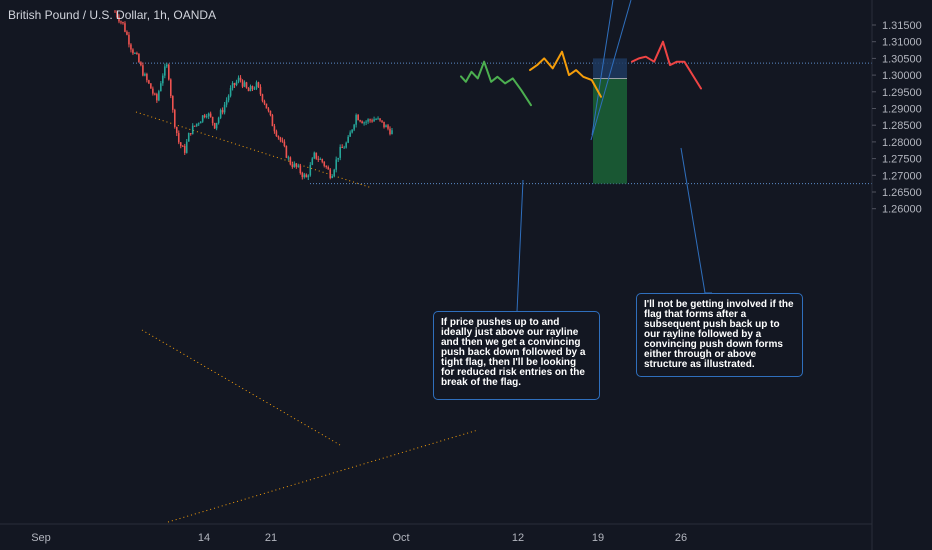 This screenshot has height=550, width=932. What do you see at coordinates (902, 143) in the screenshot?
I see `price-tick-label-7: 1.28000` at bounding box center [902, 143].